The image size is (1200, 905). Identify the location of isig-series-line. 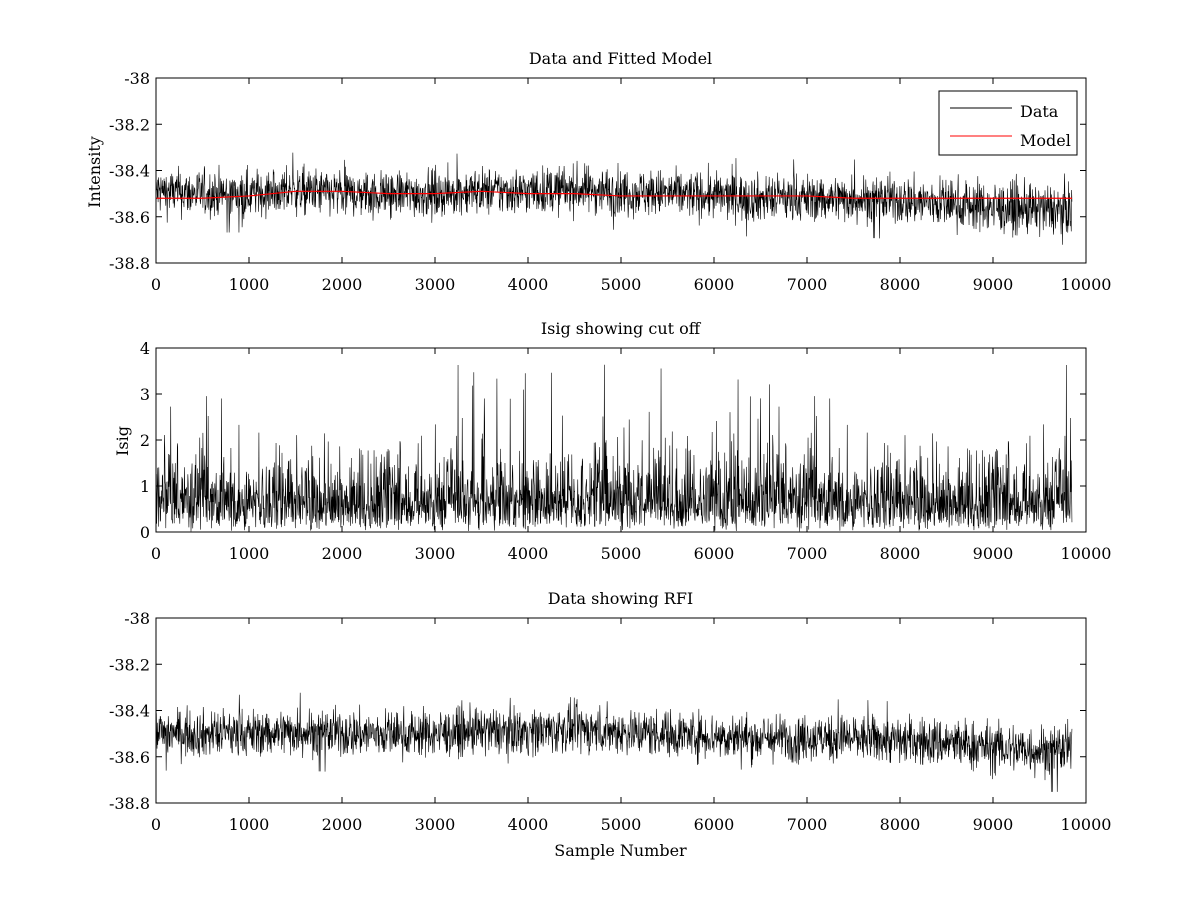
(614, 448).